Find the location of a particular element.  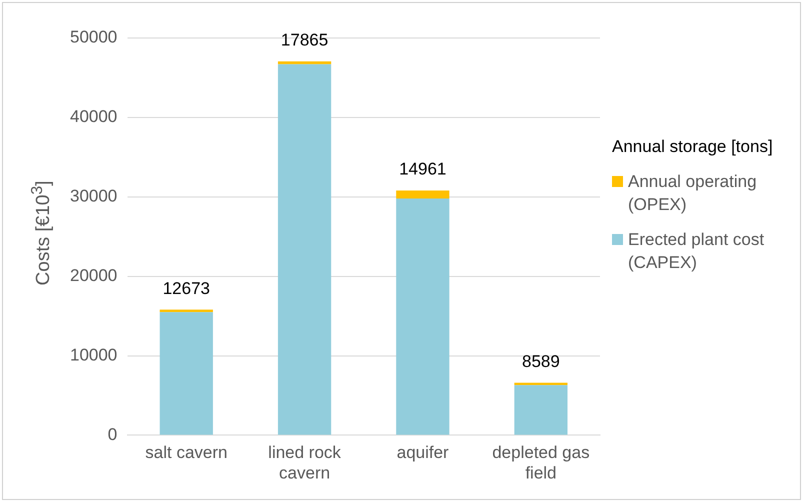

y-tick-label: 50000 is located at coordinates (94, 37).